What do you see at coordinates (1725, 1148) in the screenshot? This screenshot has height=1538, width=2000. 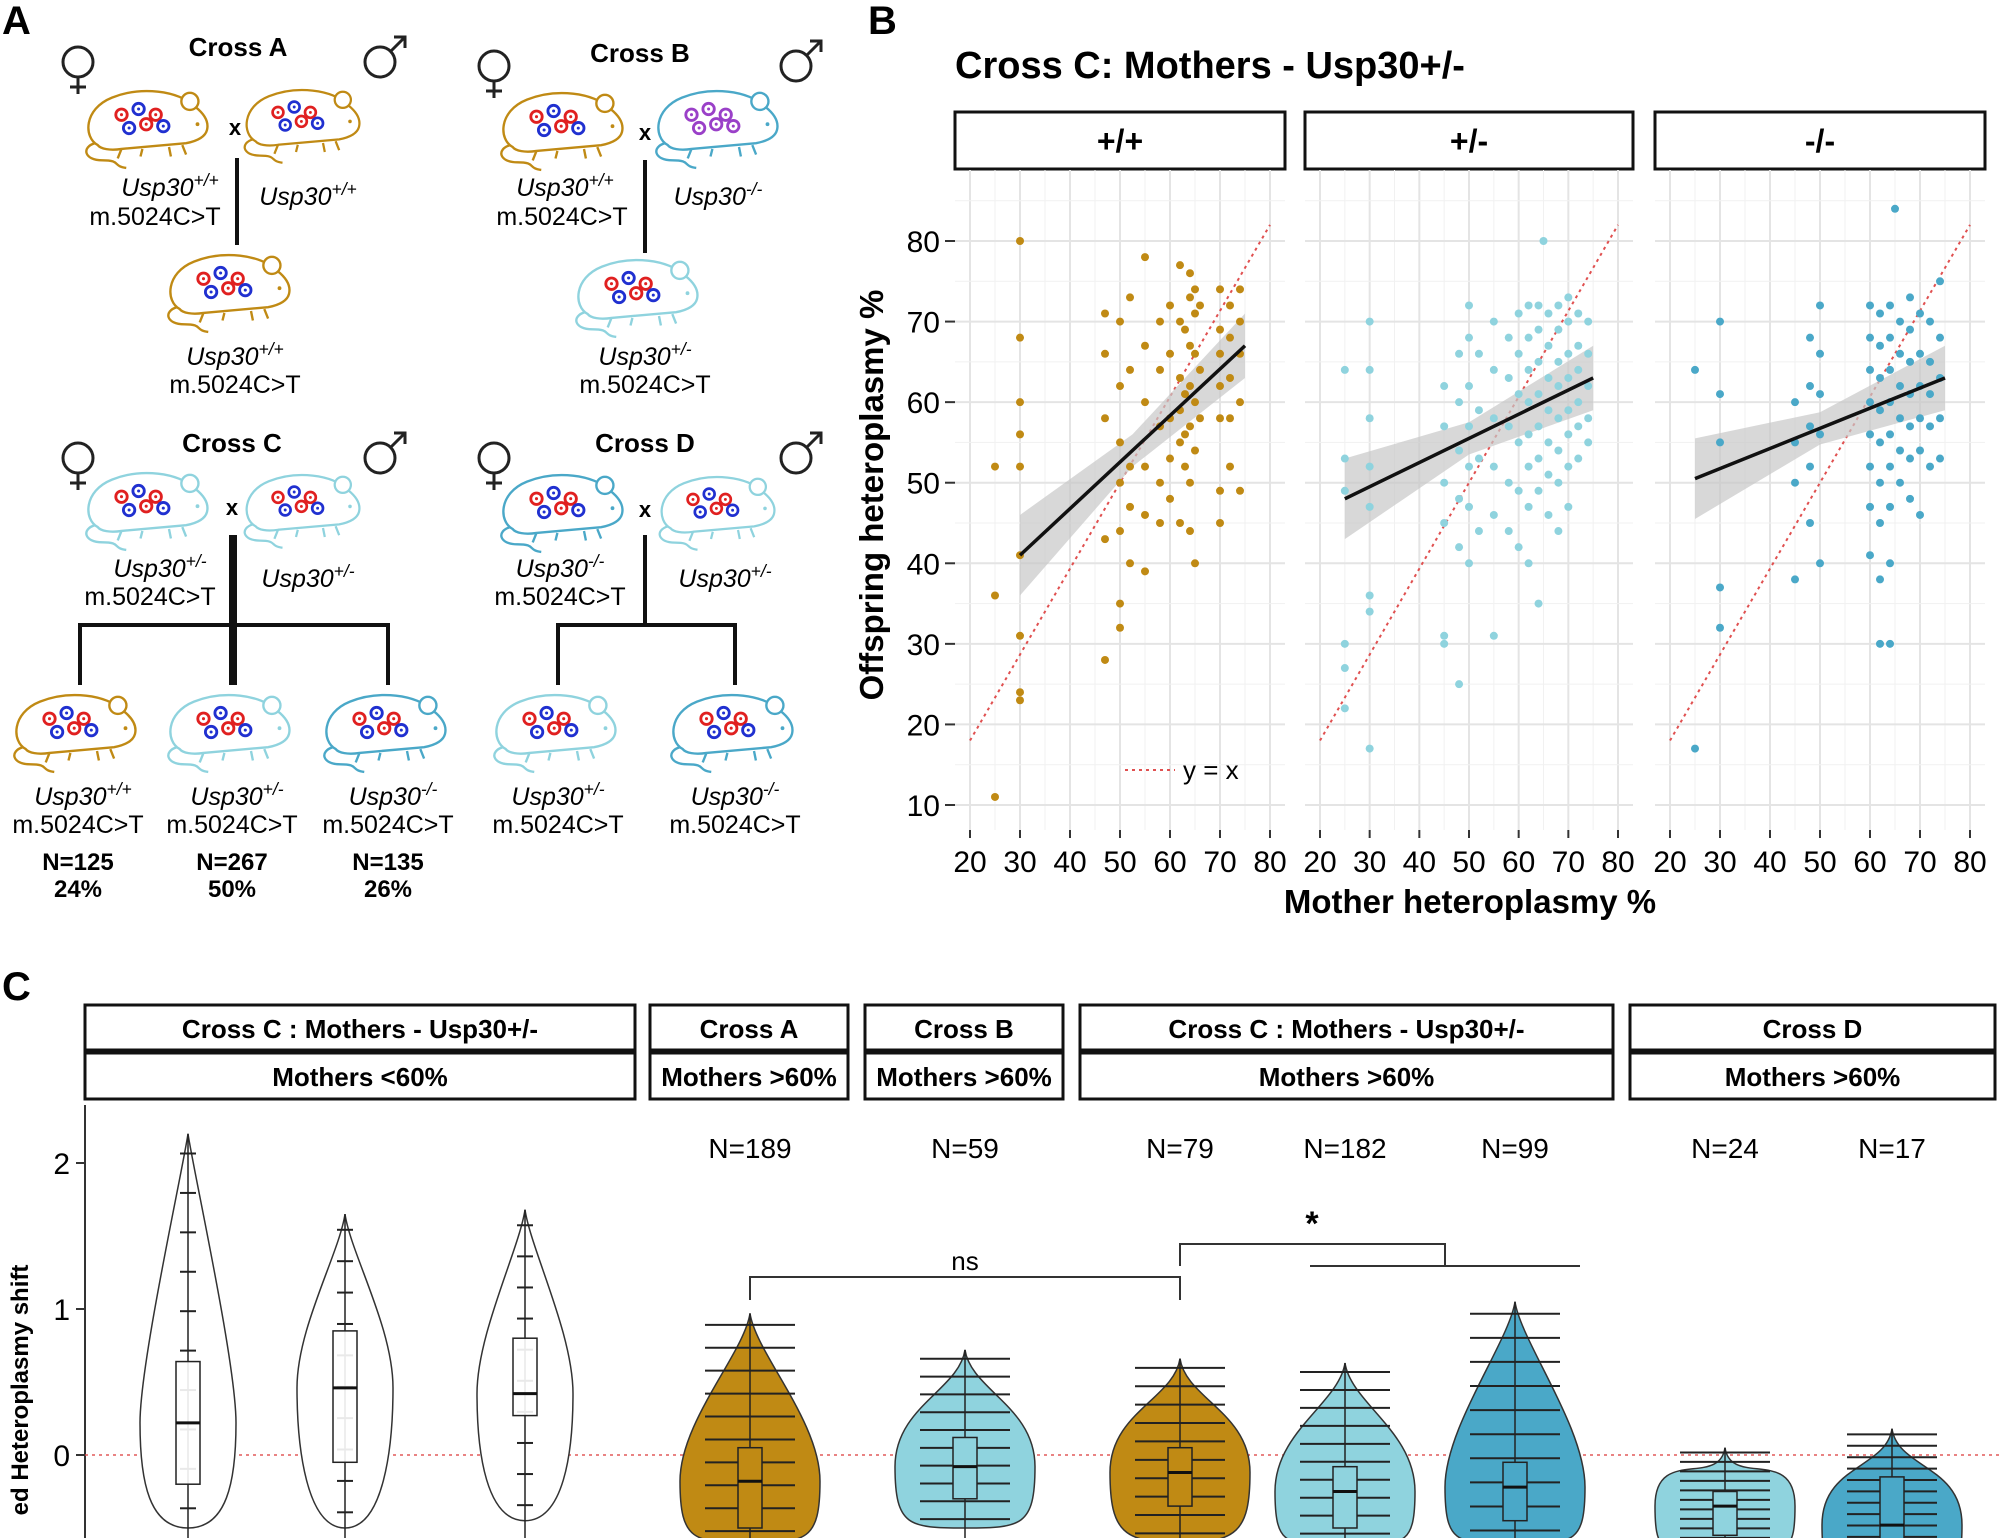 I see `n-label: N=24` at bounding box center [1725, 1148].